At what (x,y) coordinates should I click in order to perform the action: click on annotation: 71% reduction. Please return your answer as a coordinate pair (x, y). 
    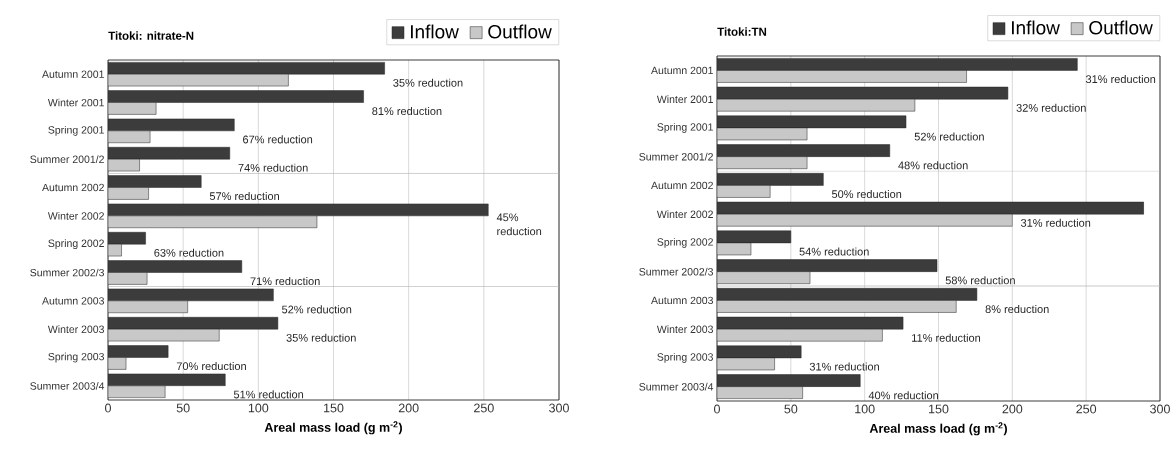
    Looking at the image, I should click on (285, 281).